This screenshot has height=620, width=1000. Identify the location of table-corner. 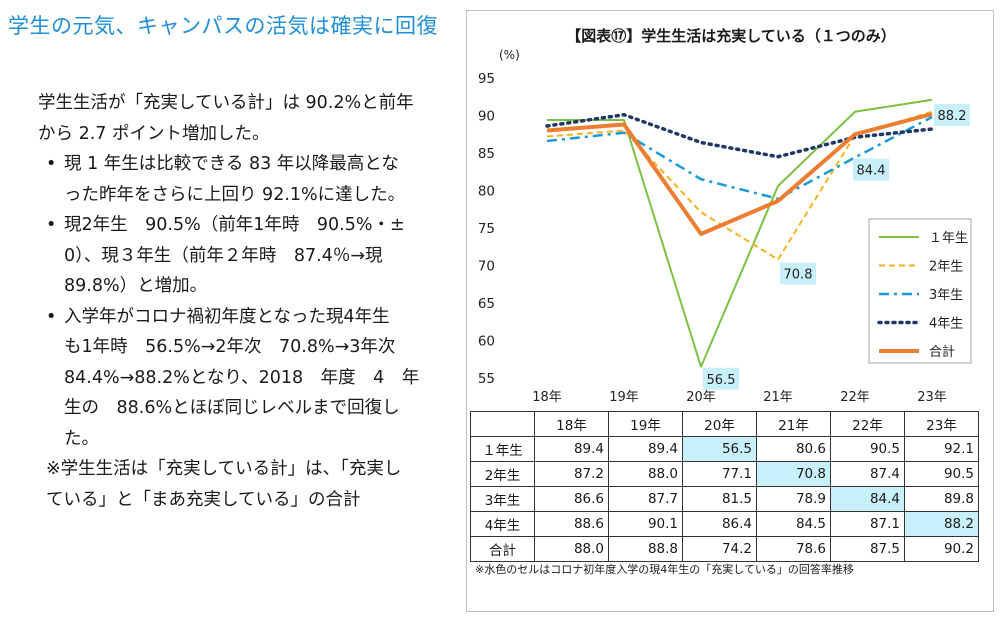
(502, 424).